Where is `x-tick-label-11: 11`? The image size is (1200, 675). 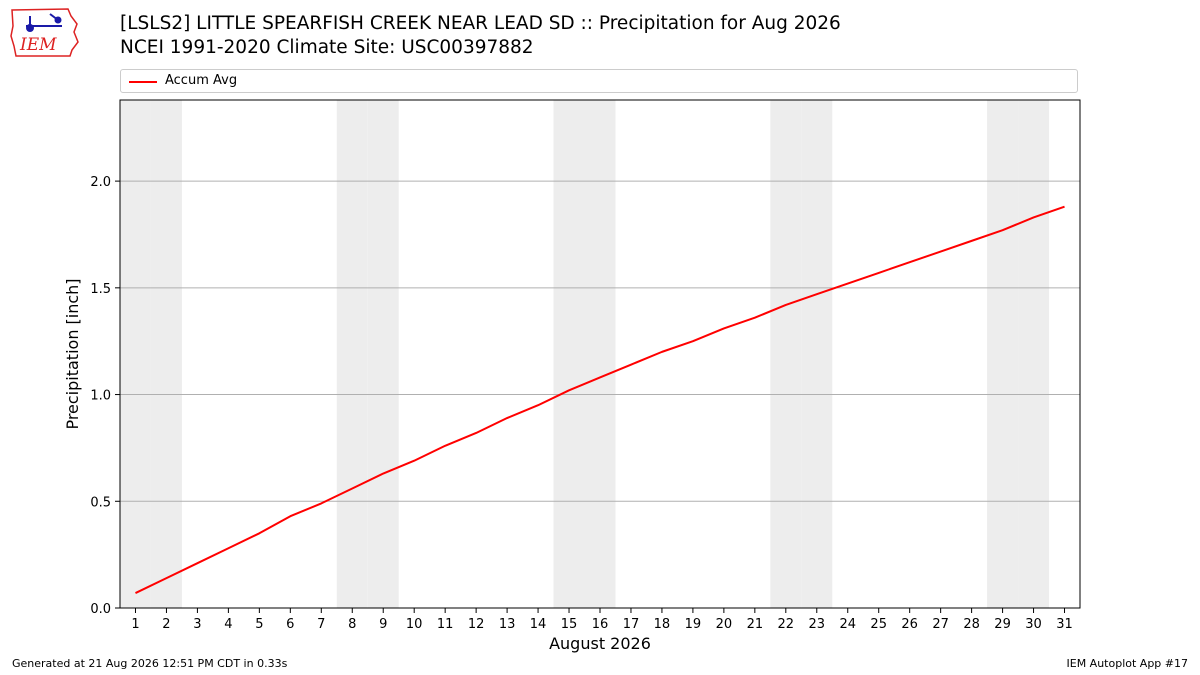
x-tick-label-11: 11 is located at coordinates (445, 624).